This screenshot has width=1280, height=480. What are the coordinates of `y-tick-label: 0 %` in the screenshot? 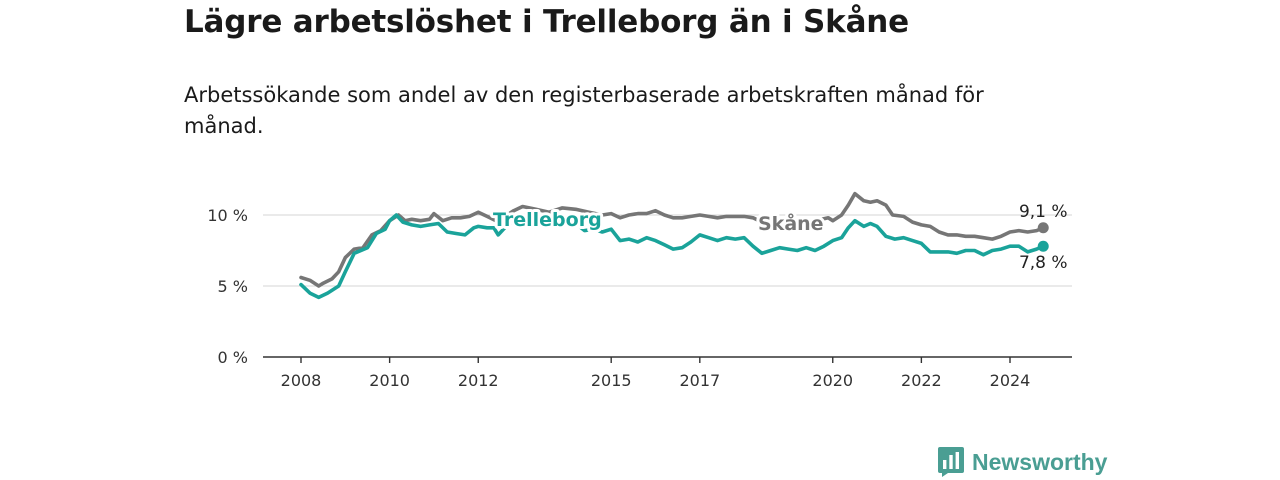 It's located at (233, 357).